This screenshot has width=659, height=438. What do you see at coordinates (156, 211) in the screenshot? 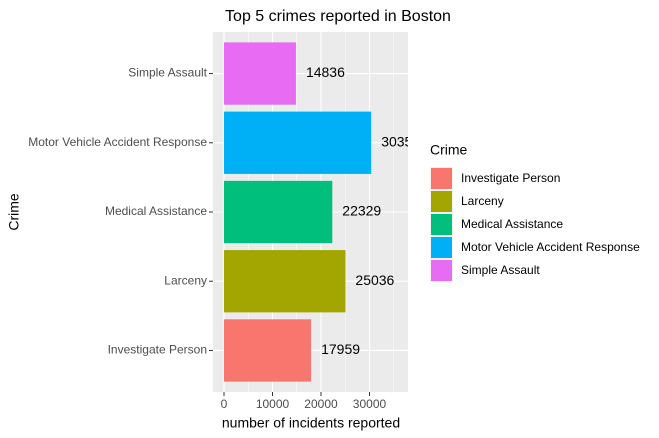
I see `y-tick-label: Medical Assistance` at bounding box center [156, 211].